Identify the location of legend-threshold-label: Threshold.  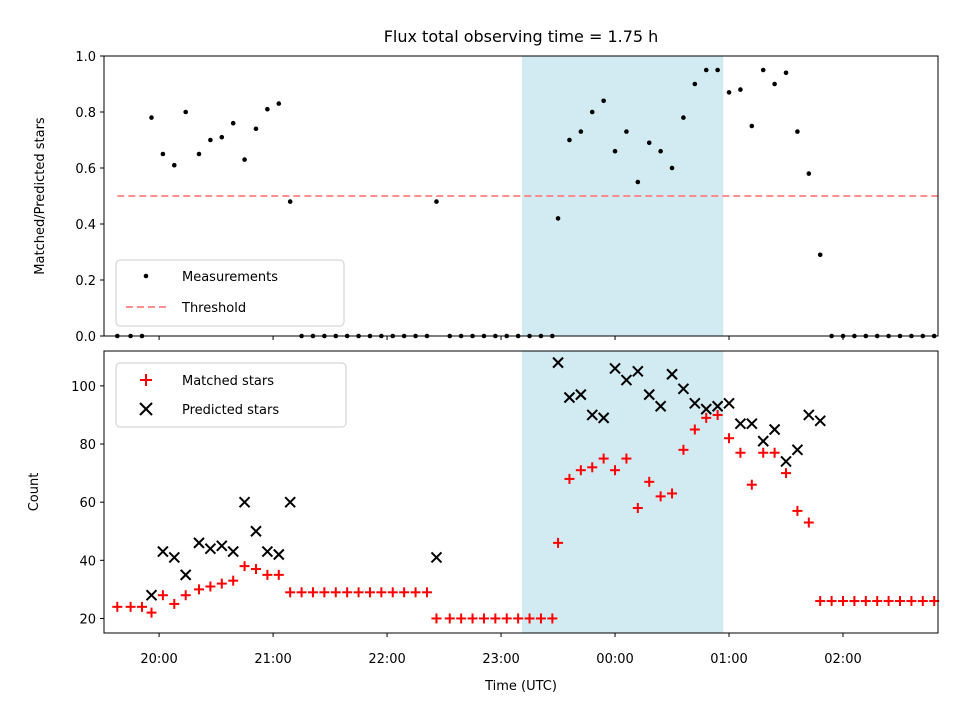
(213, 308).